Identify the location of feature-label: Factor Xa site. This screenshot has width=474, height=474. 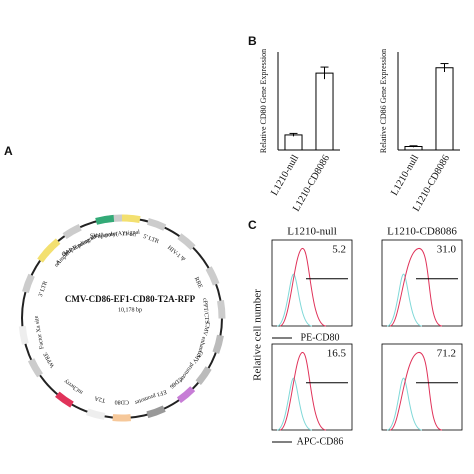
(40, 332).